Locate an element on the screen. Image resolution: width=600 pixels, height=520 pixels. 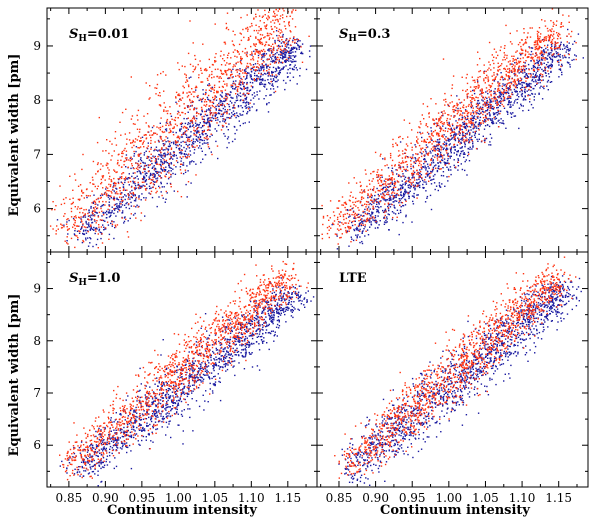
y-tick-label: 9 is located at coordinates (37, 46).